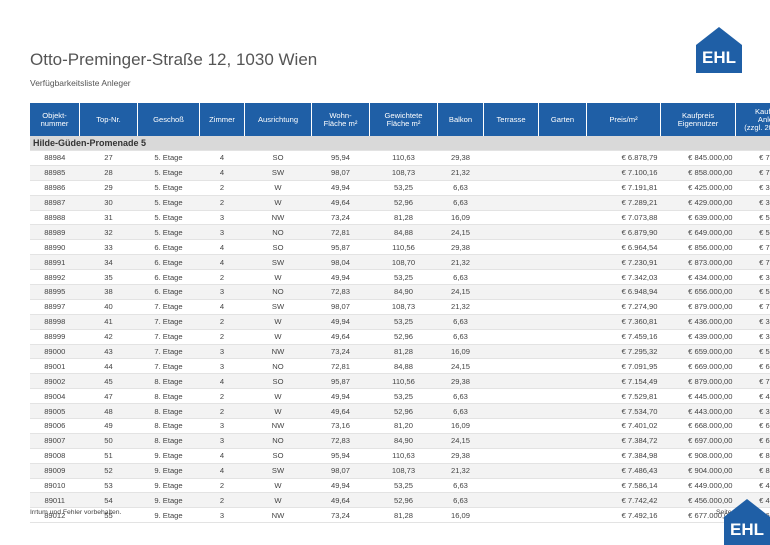 This screenshot has width=770, height=545. What do you see at coordinates (340, 381) in the screenshot?
I see `cell: 95,87` at bounding box center [340, 381].